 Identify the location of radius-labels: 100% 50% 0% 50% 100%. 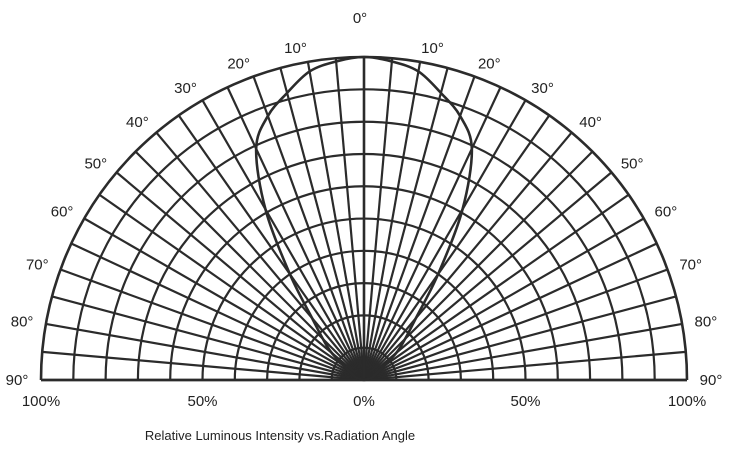
(364, 401).